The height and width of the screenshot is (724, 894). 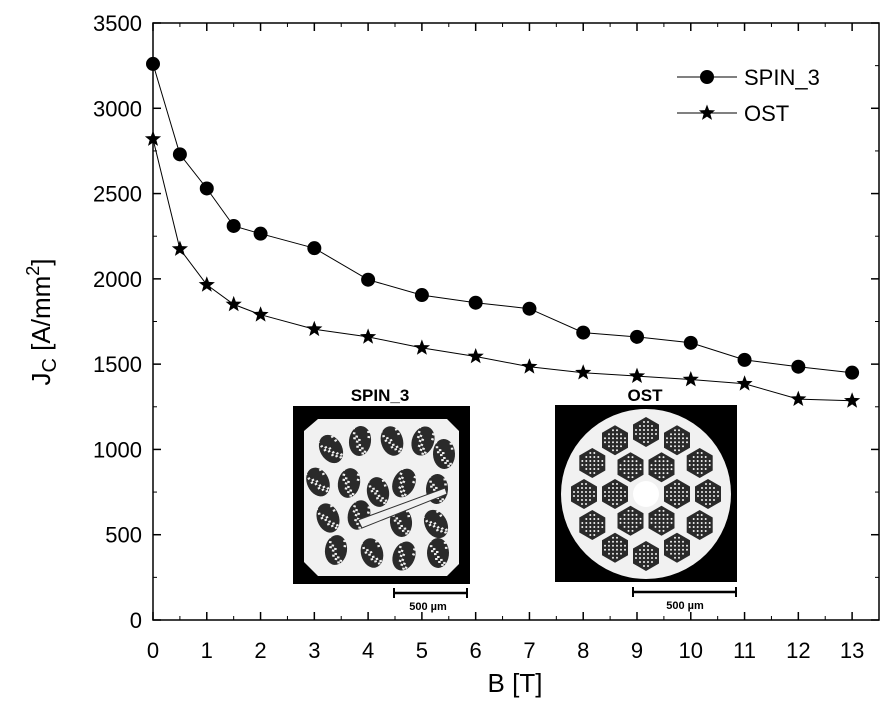 I want to click on x-tick-label: 8, so click(x=583, y=650).